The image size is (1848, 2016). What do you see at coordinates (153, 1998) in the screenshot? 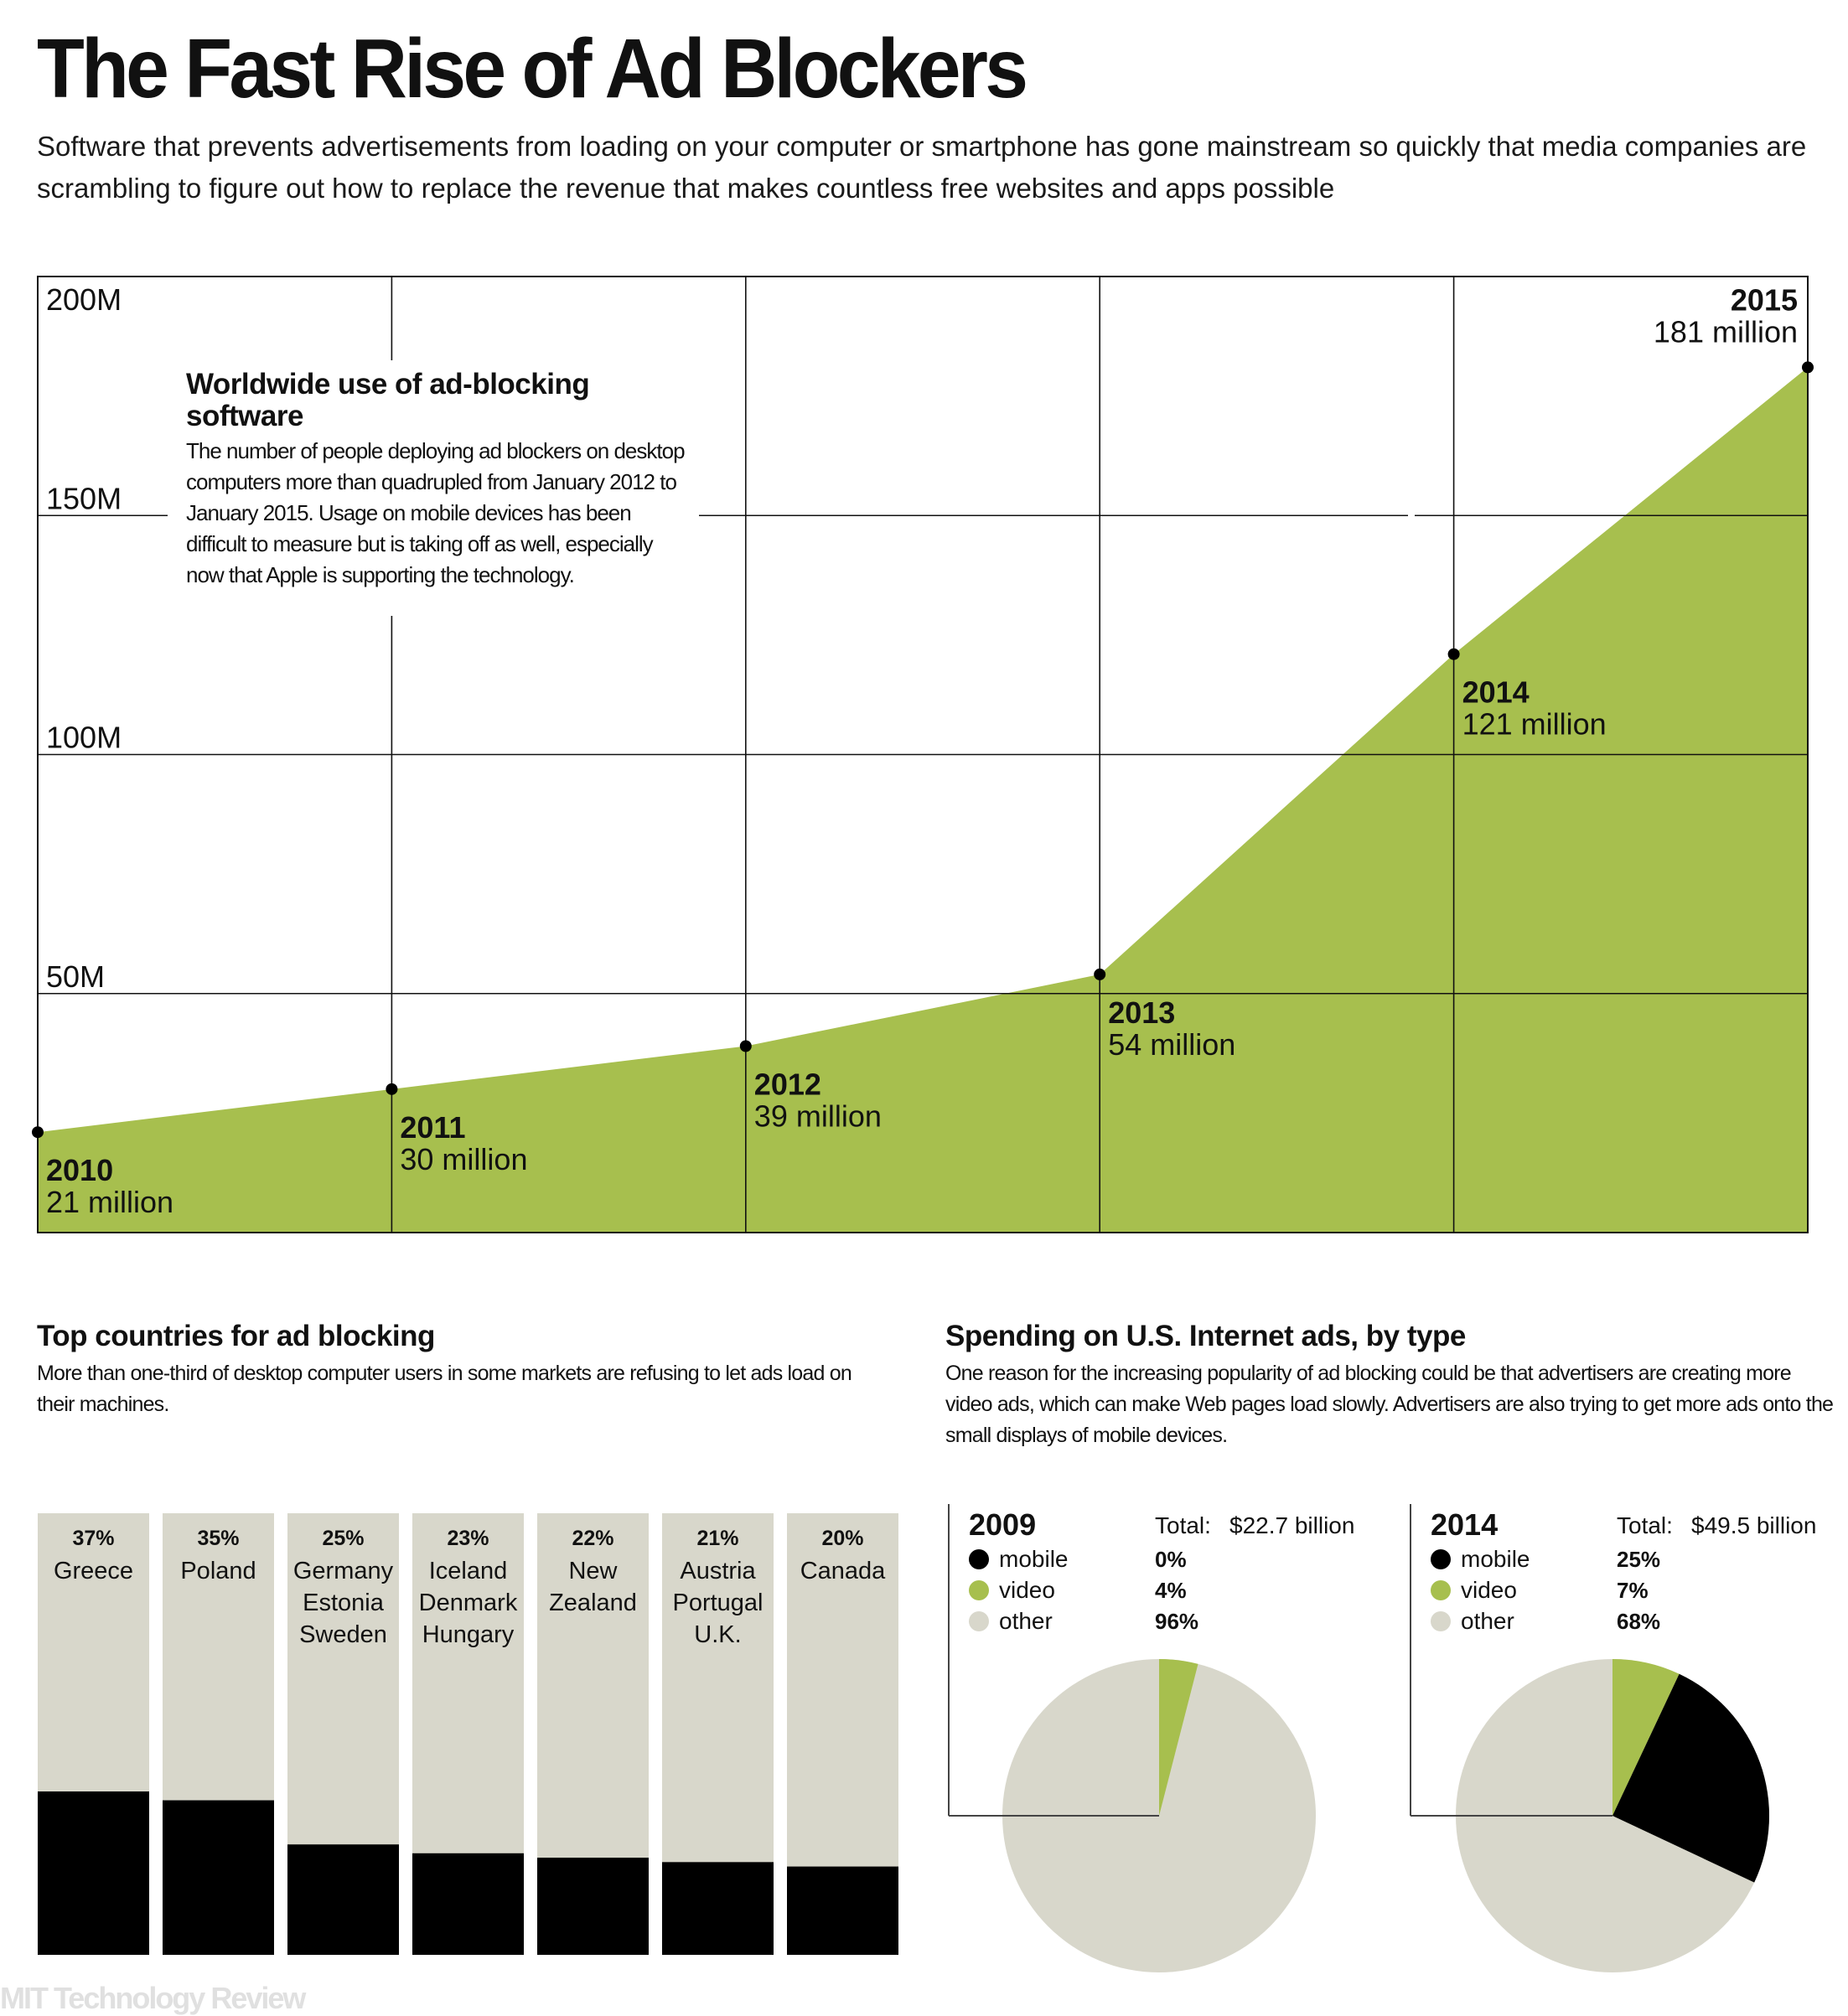
I see `publisher-logo: MIT Technology Review` at bounding box center [153, 1998].